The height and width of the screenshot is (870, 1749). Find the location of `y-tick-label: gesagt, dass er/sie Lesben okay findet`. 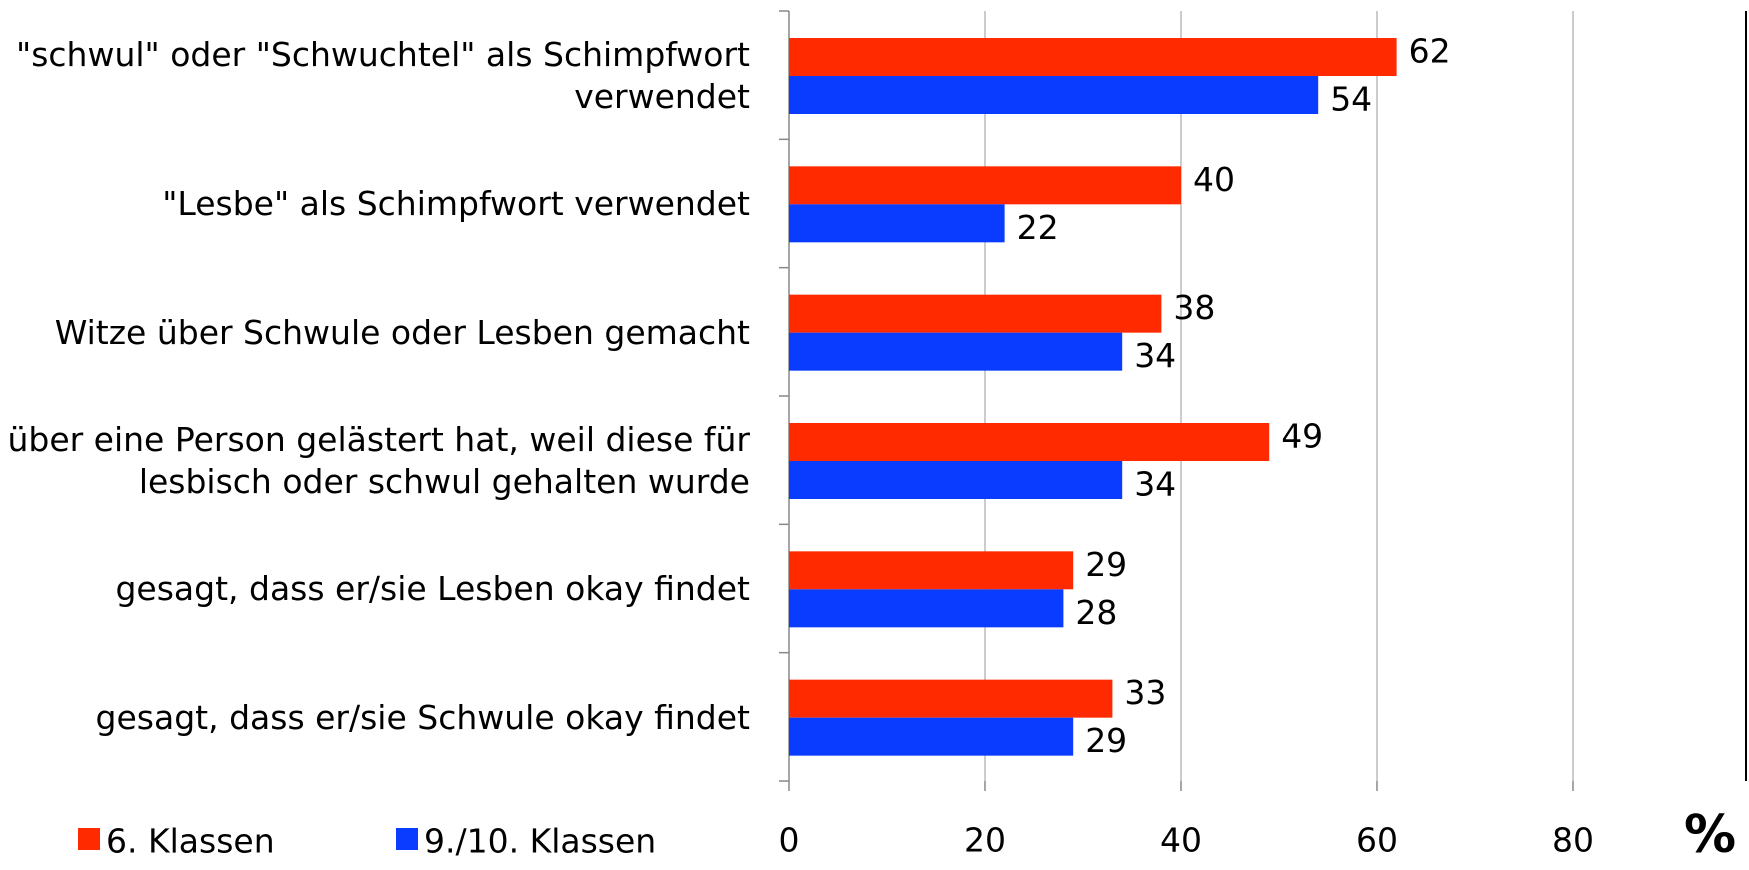

y-tick-label: gesagt, dass er/sie Lesben okay findet is located at coordinates (432, 589).